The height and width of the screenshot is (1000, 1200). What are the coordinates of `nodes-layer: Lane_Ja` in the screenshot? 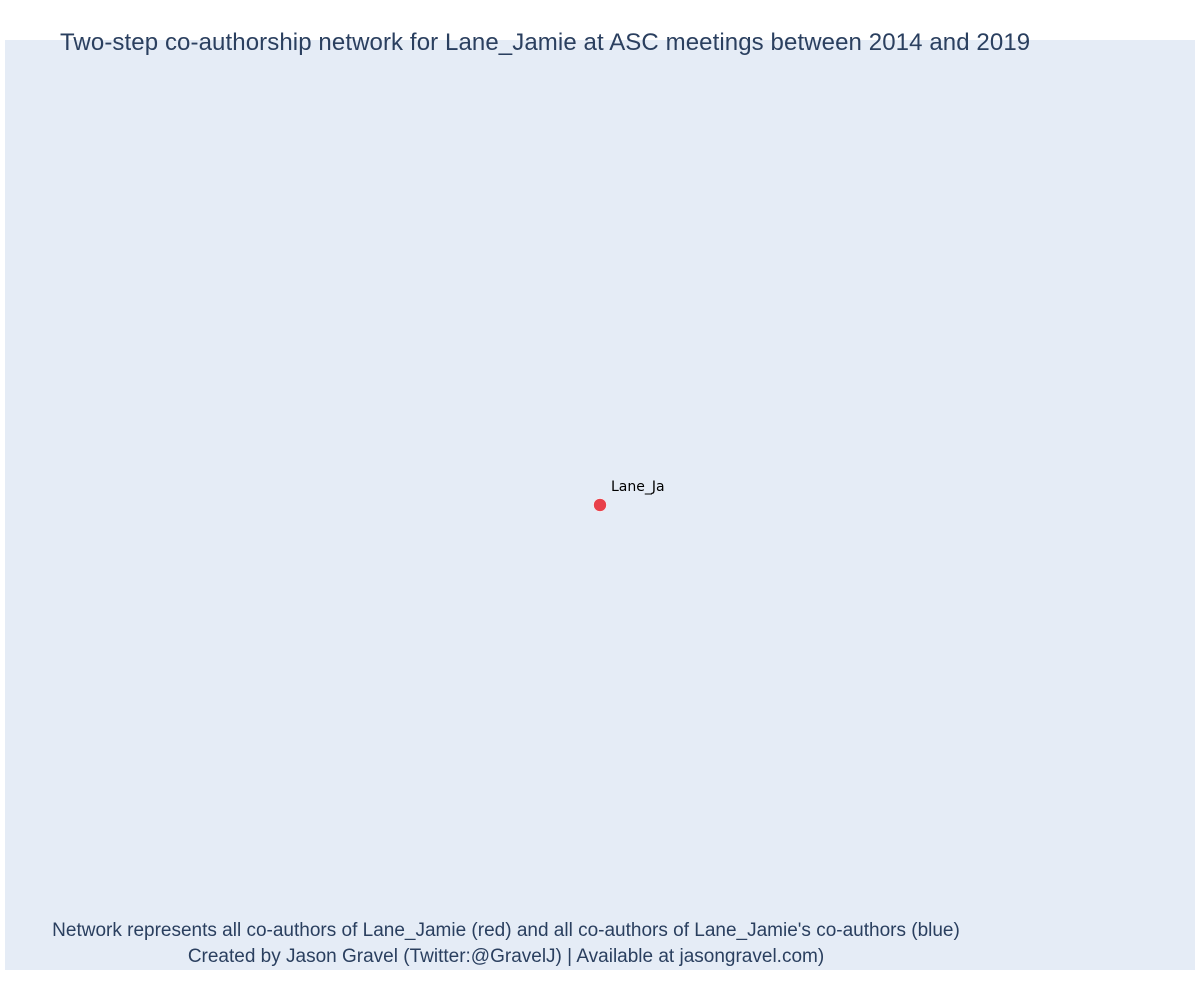 It's located at (629, 495).